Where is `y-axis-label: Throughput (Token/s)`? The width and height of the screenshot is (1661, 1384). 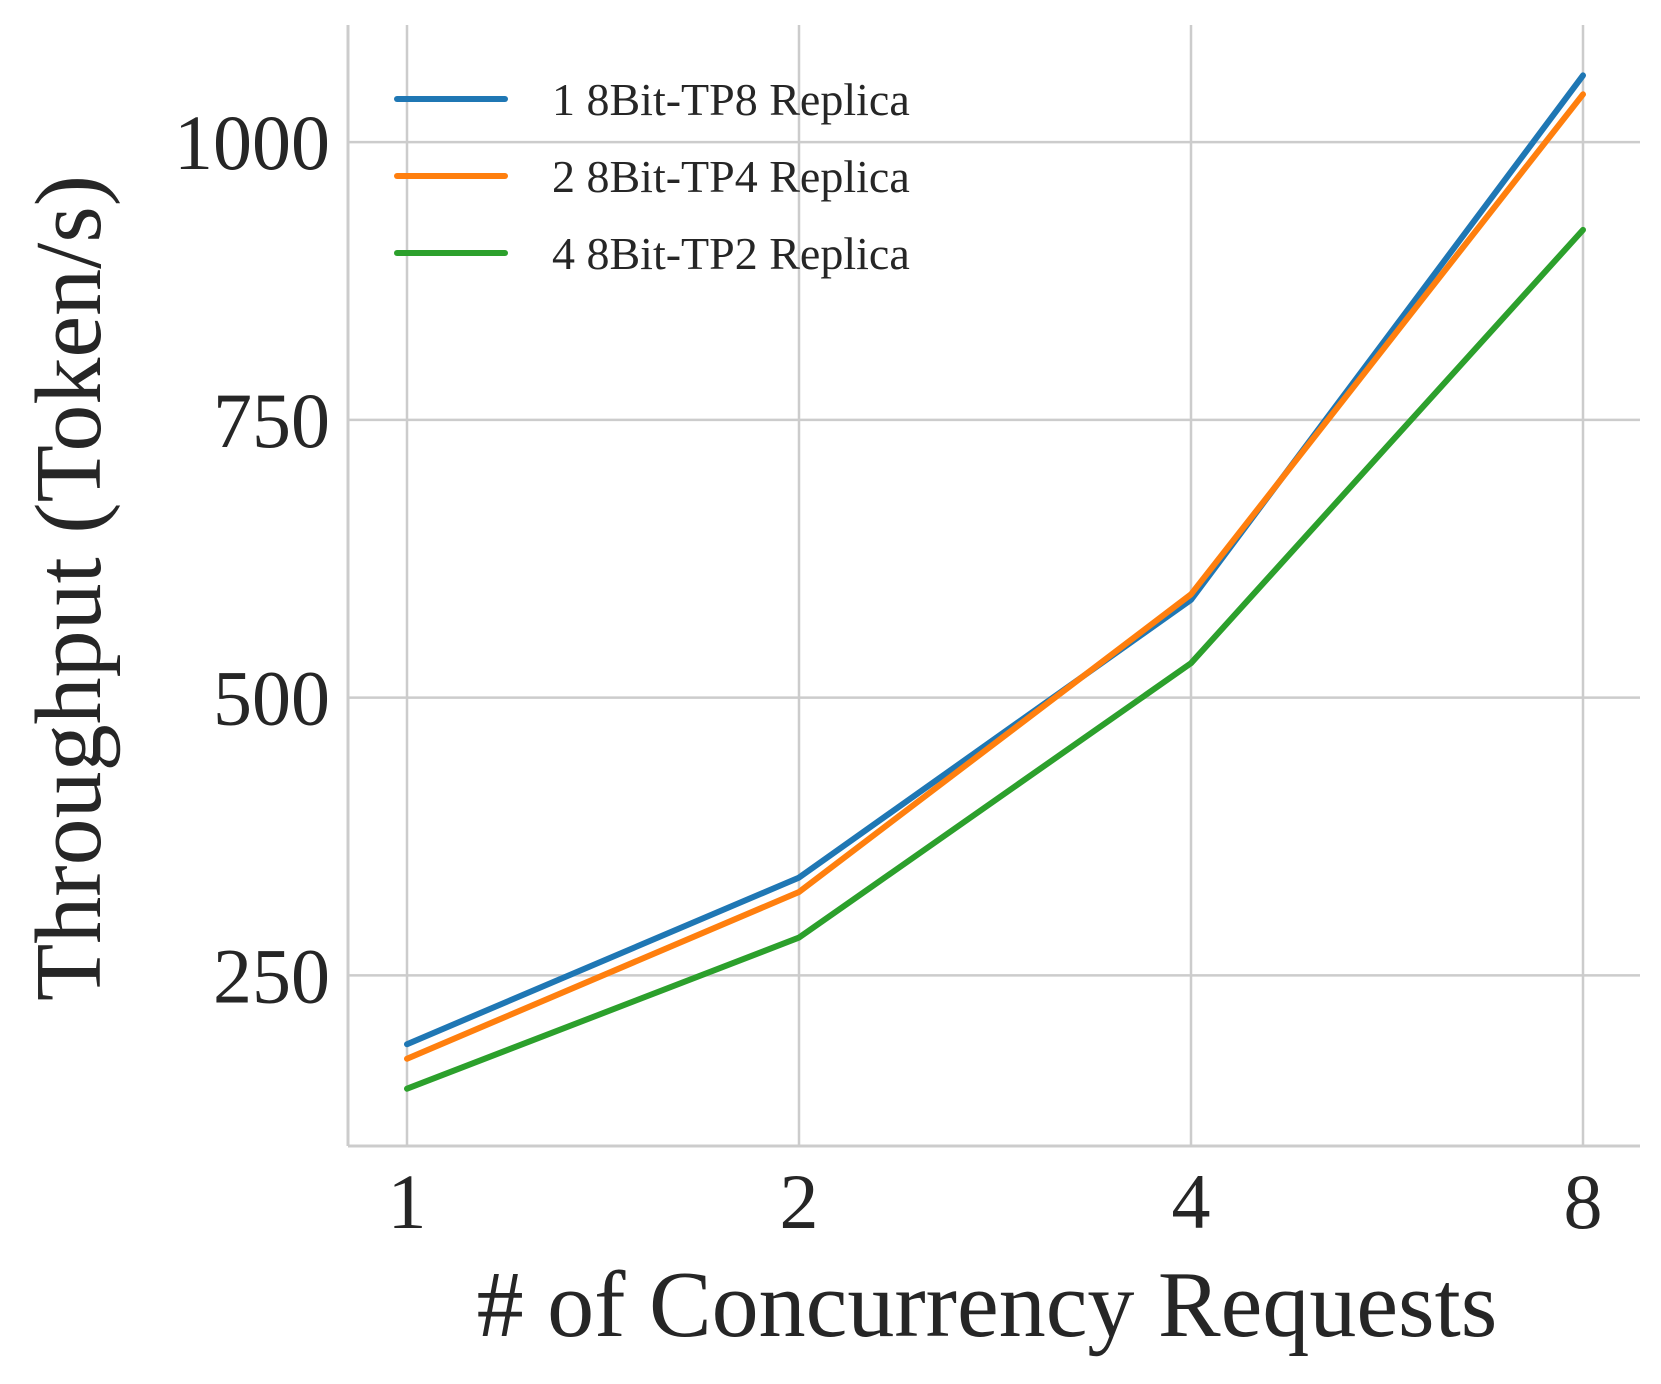
y-axis-label: Throughput (Token/s) is located at coordinates (69, 588).